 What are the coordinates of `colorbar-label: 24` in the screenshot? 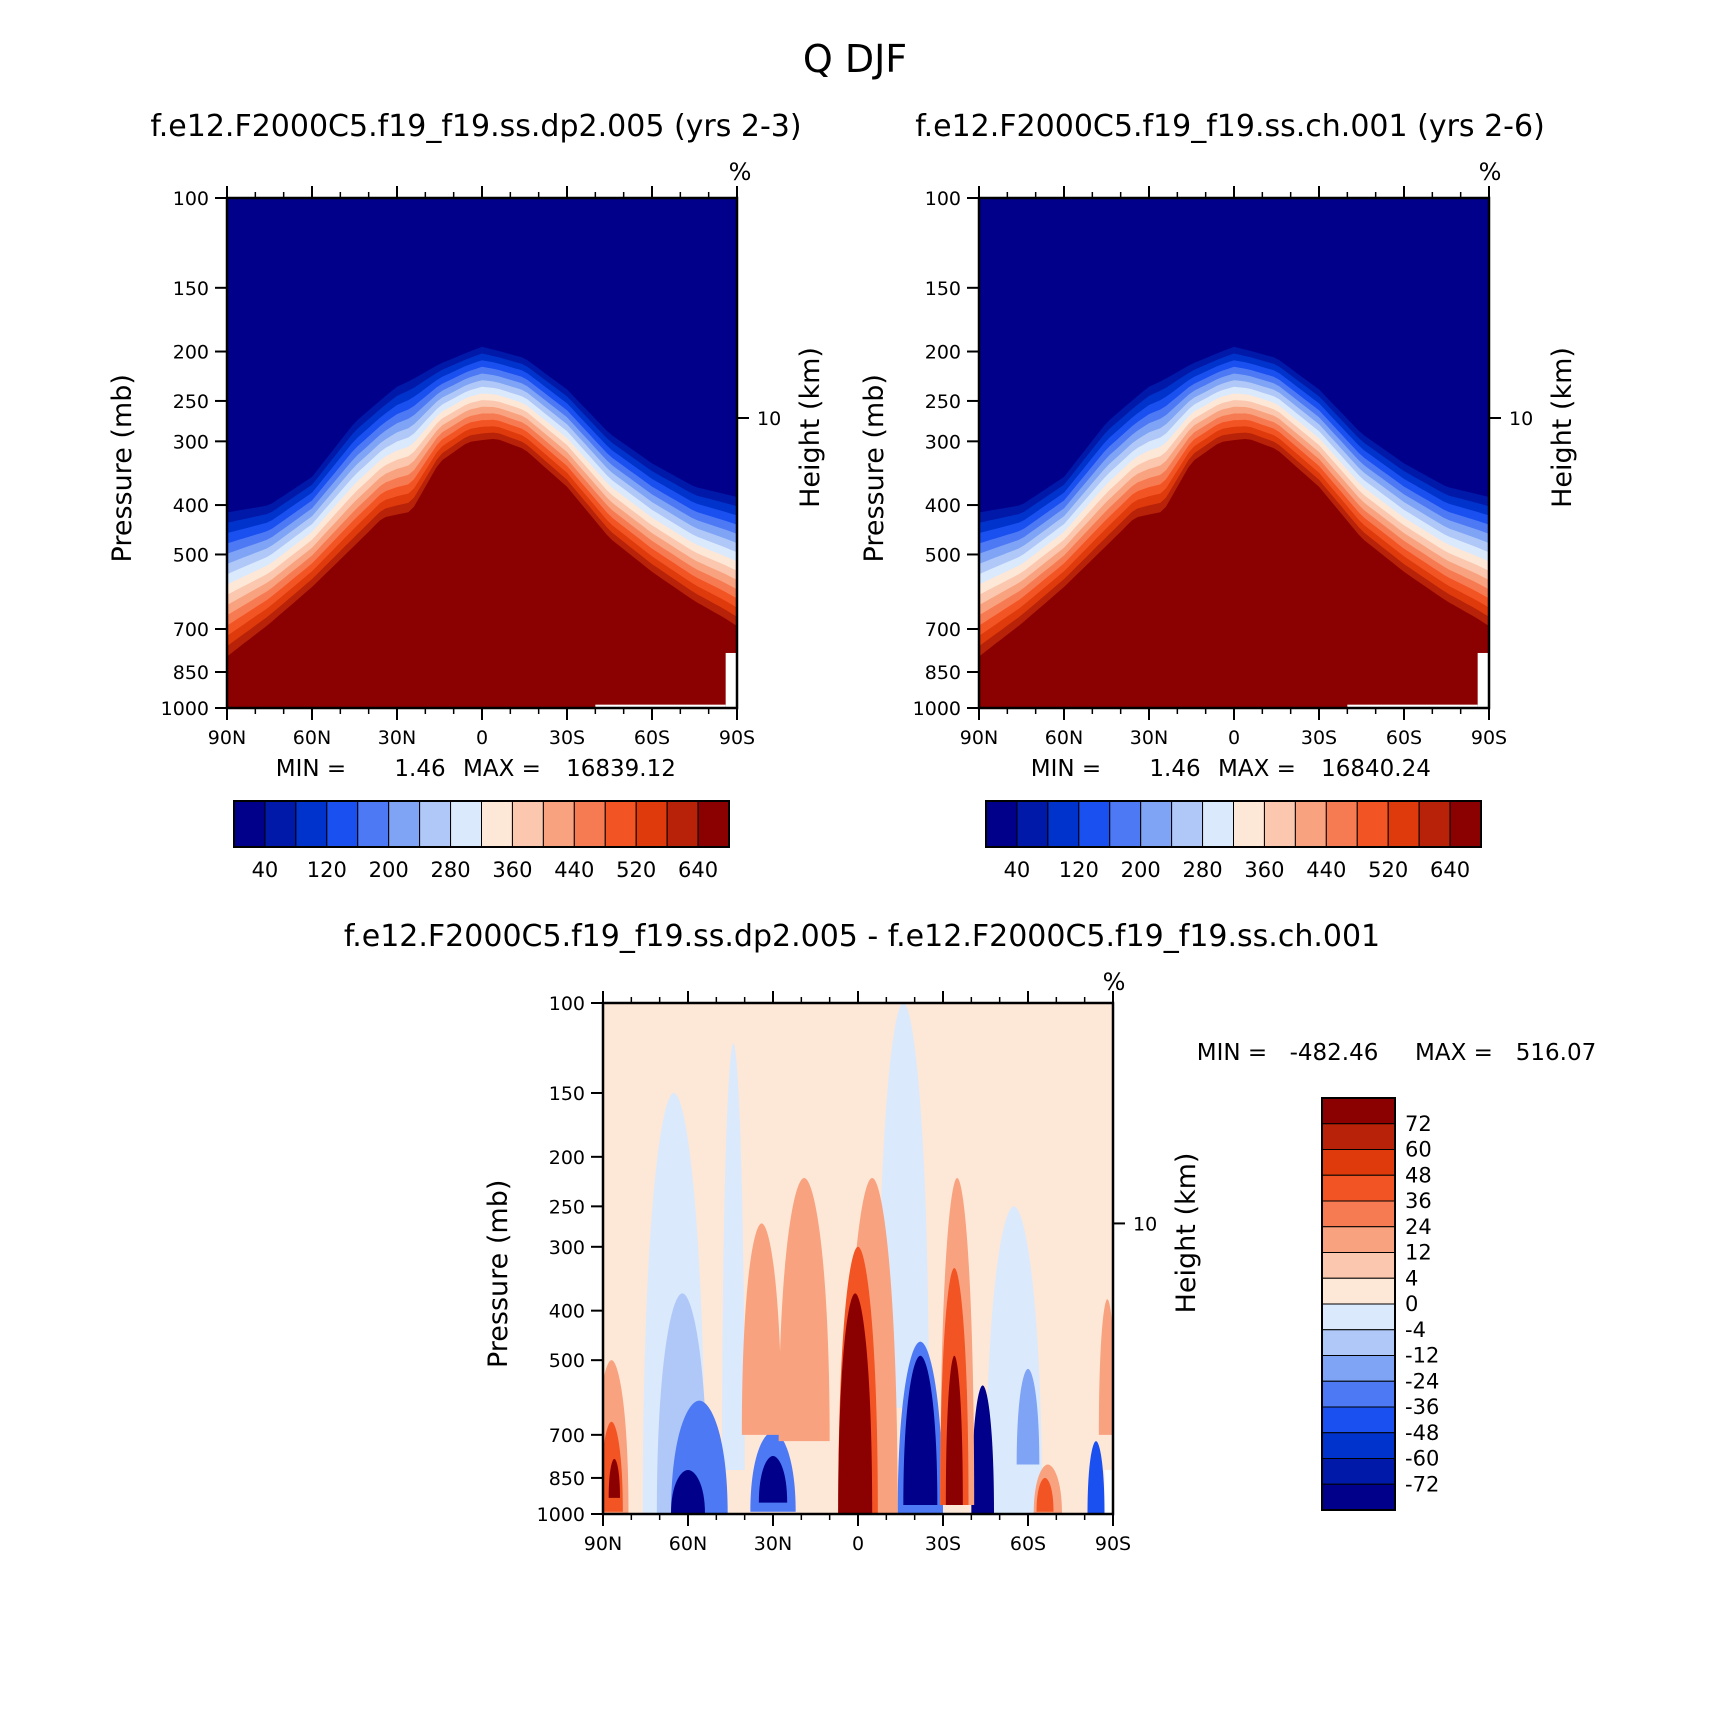 It's located at (1418, 1227).